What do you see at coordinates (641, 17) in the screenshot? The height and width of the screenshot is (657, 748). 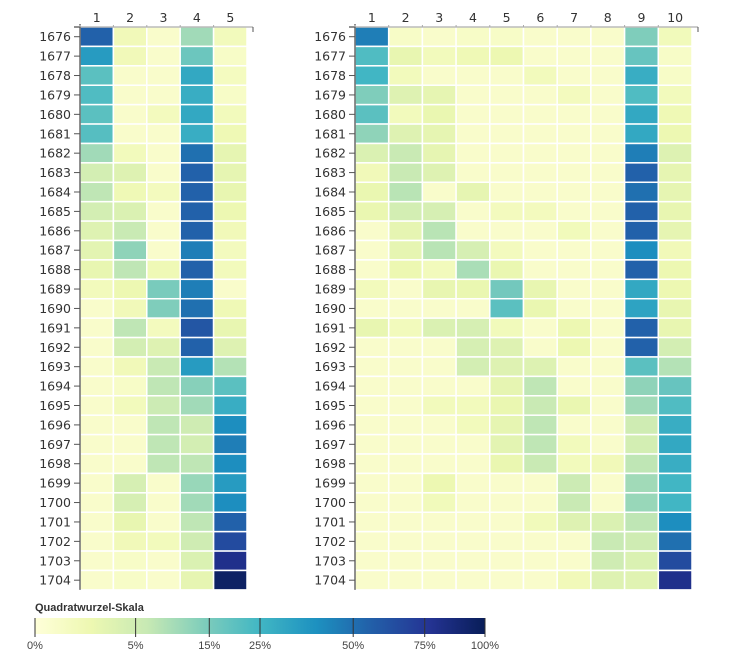 I see `x-tick-label: 9` at bounding box center [641, 17].